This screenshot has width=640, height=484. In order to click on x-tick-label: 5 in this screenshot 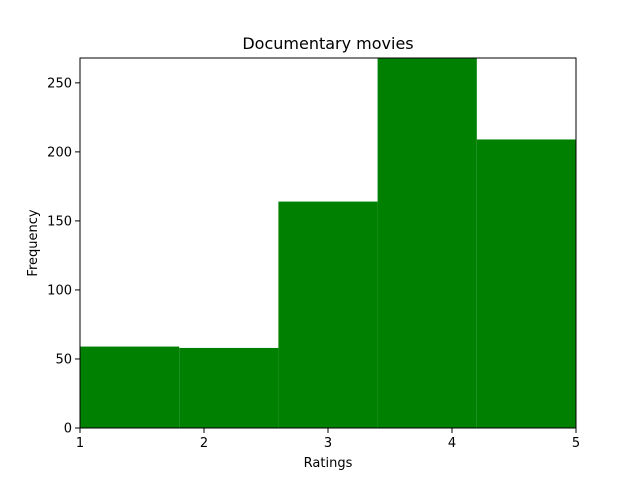, I will do `click(576, 443)`.